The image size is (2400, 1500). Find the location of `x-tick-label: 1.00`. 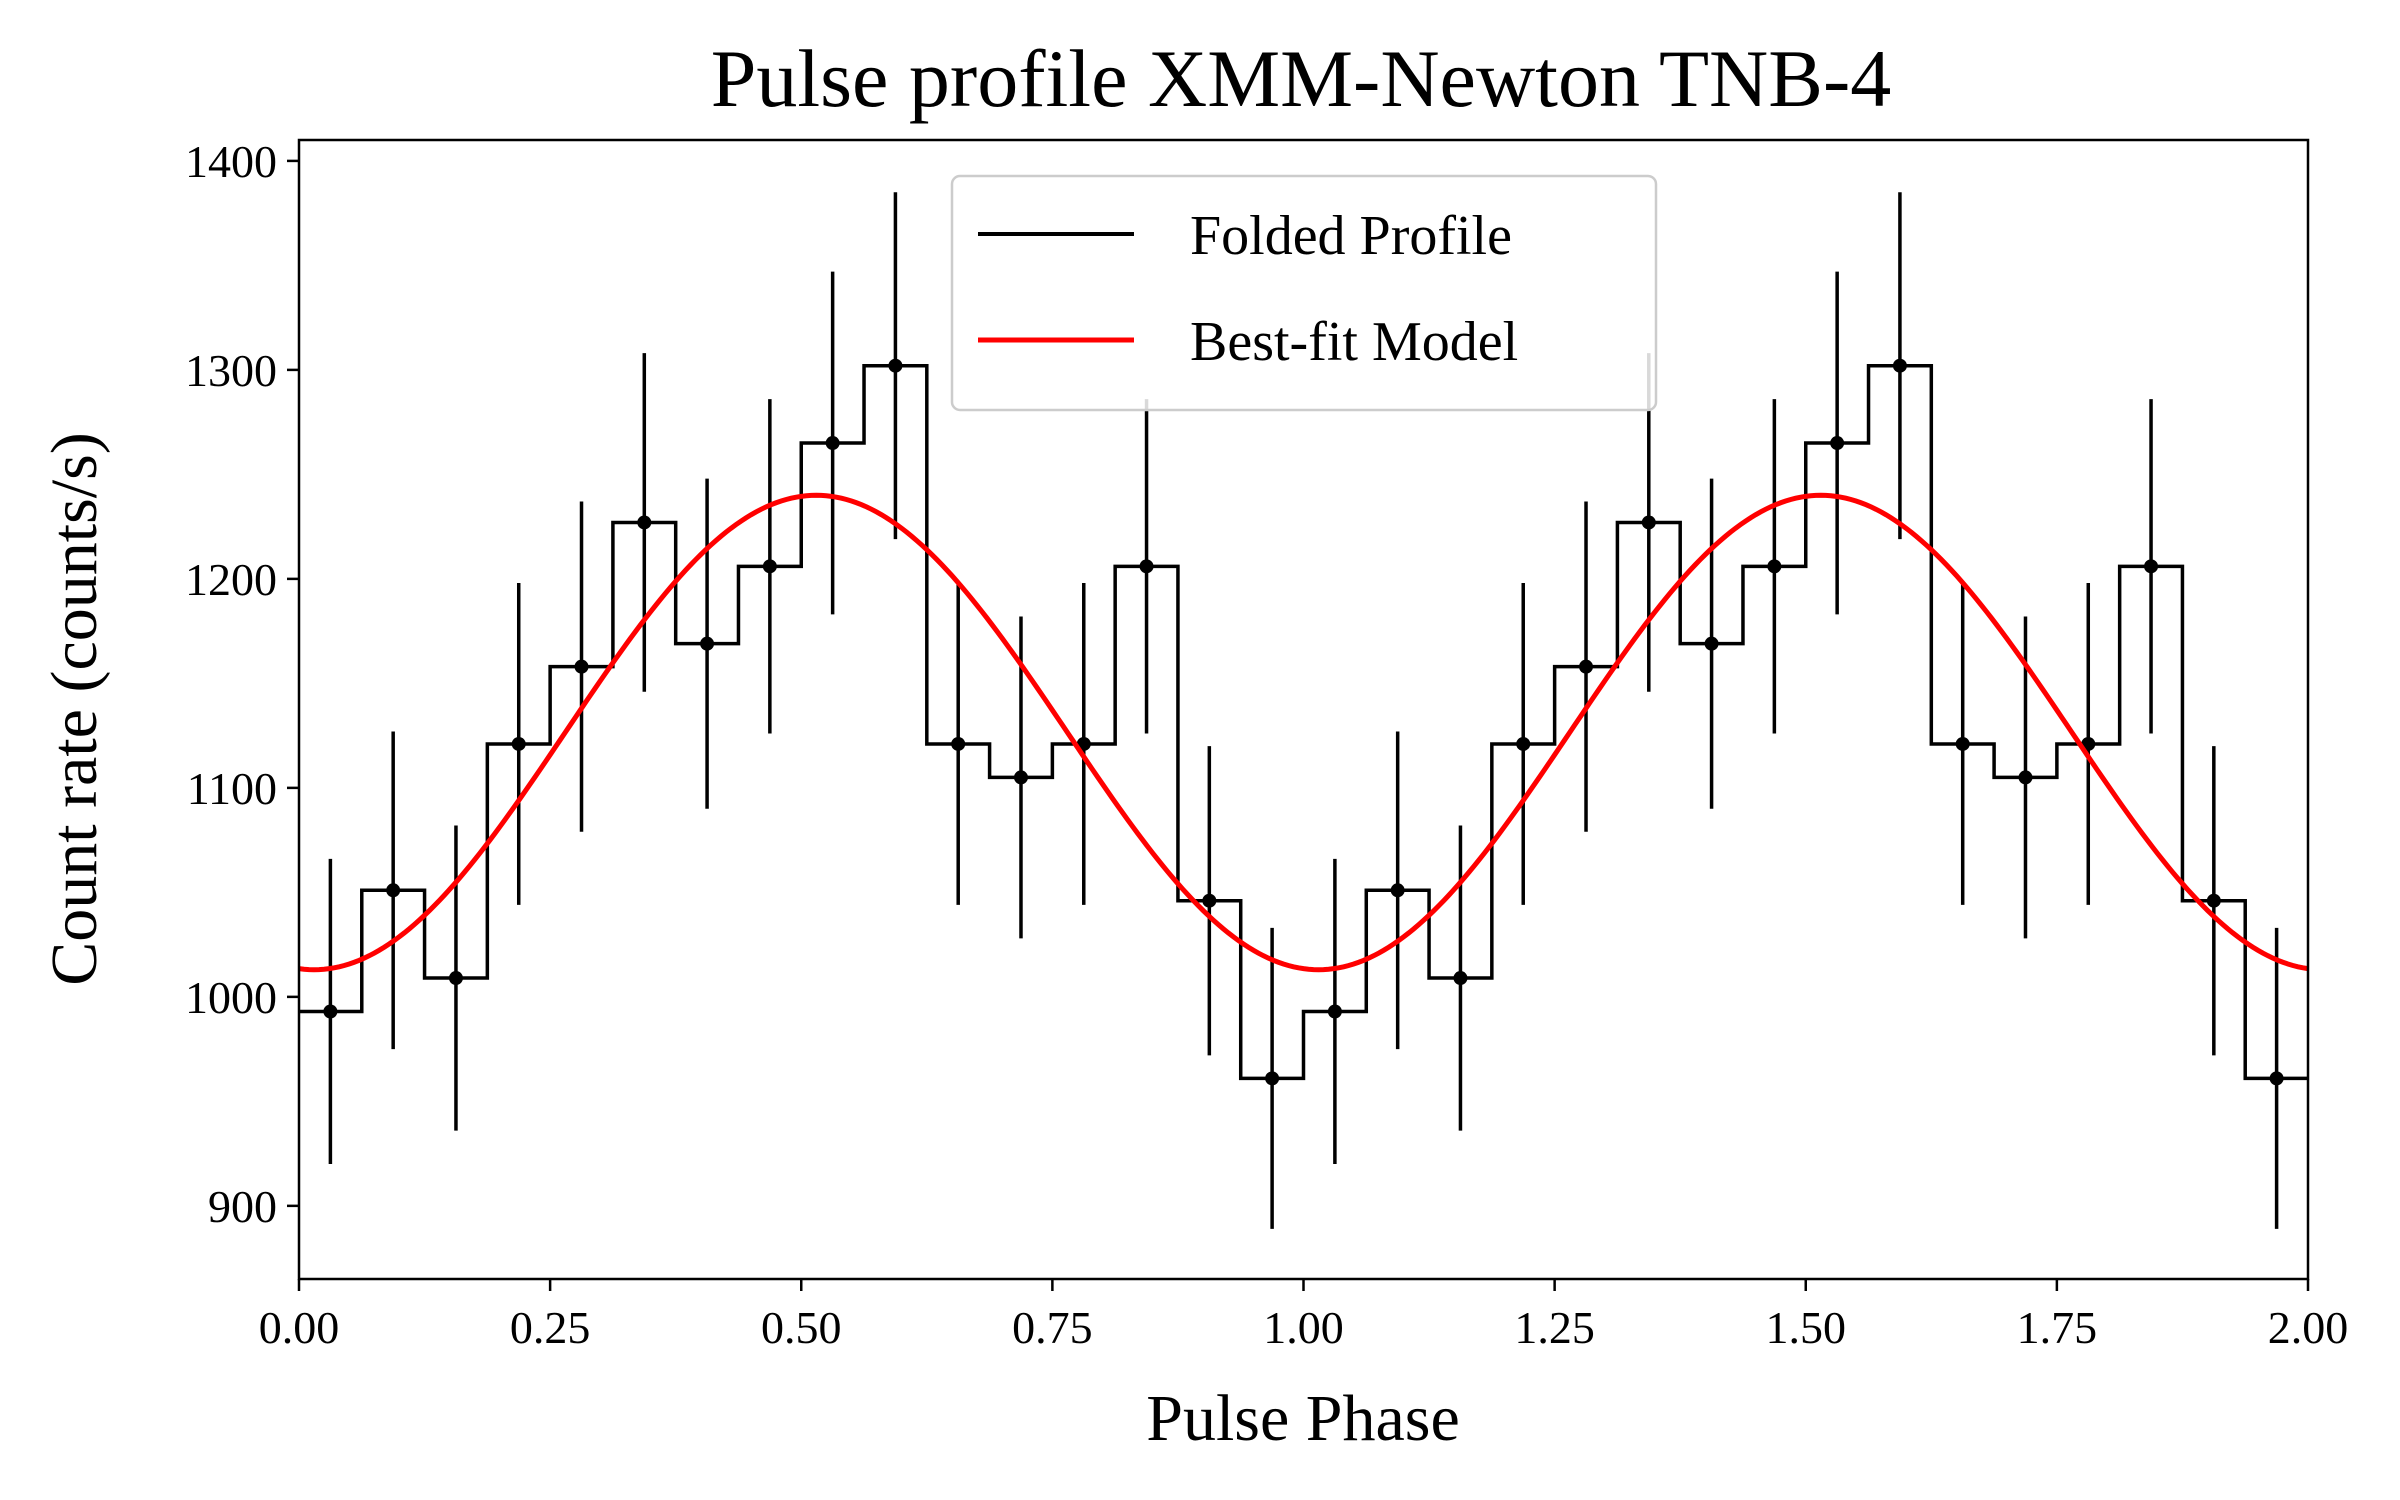

x-tick-label: 1.00 is located at coordinates (1303, 1327).